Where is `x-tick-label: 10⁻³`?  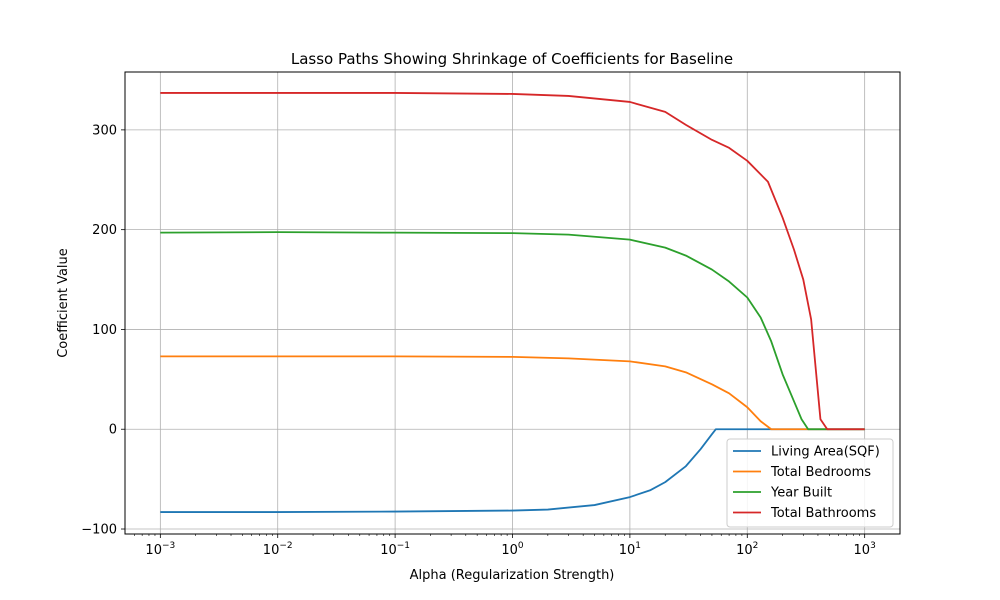 x-tick-label: 10⁻³ is located at coordinates (160, 549).